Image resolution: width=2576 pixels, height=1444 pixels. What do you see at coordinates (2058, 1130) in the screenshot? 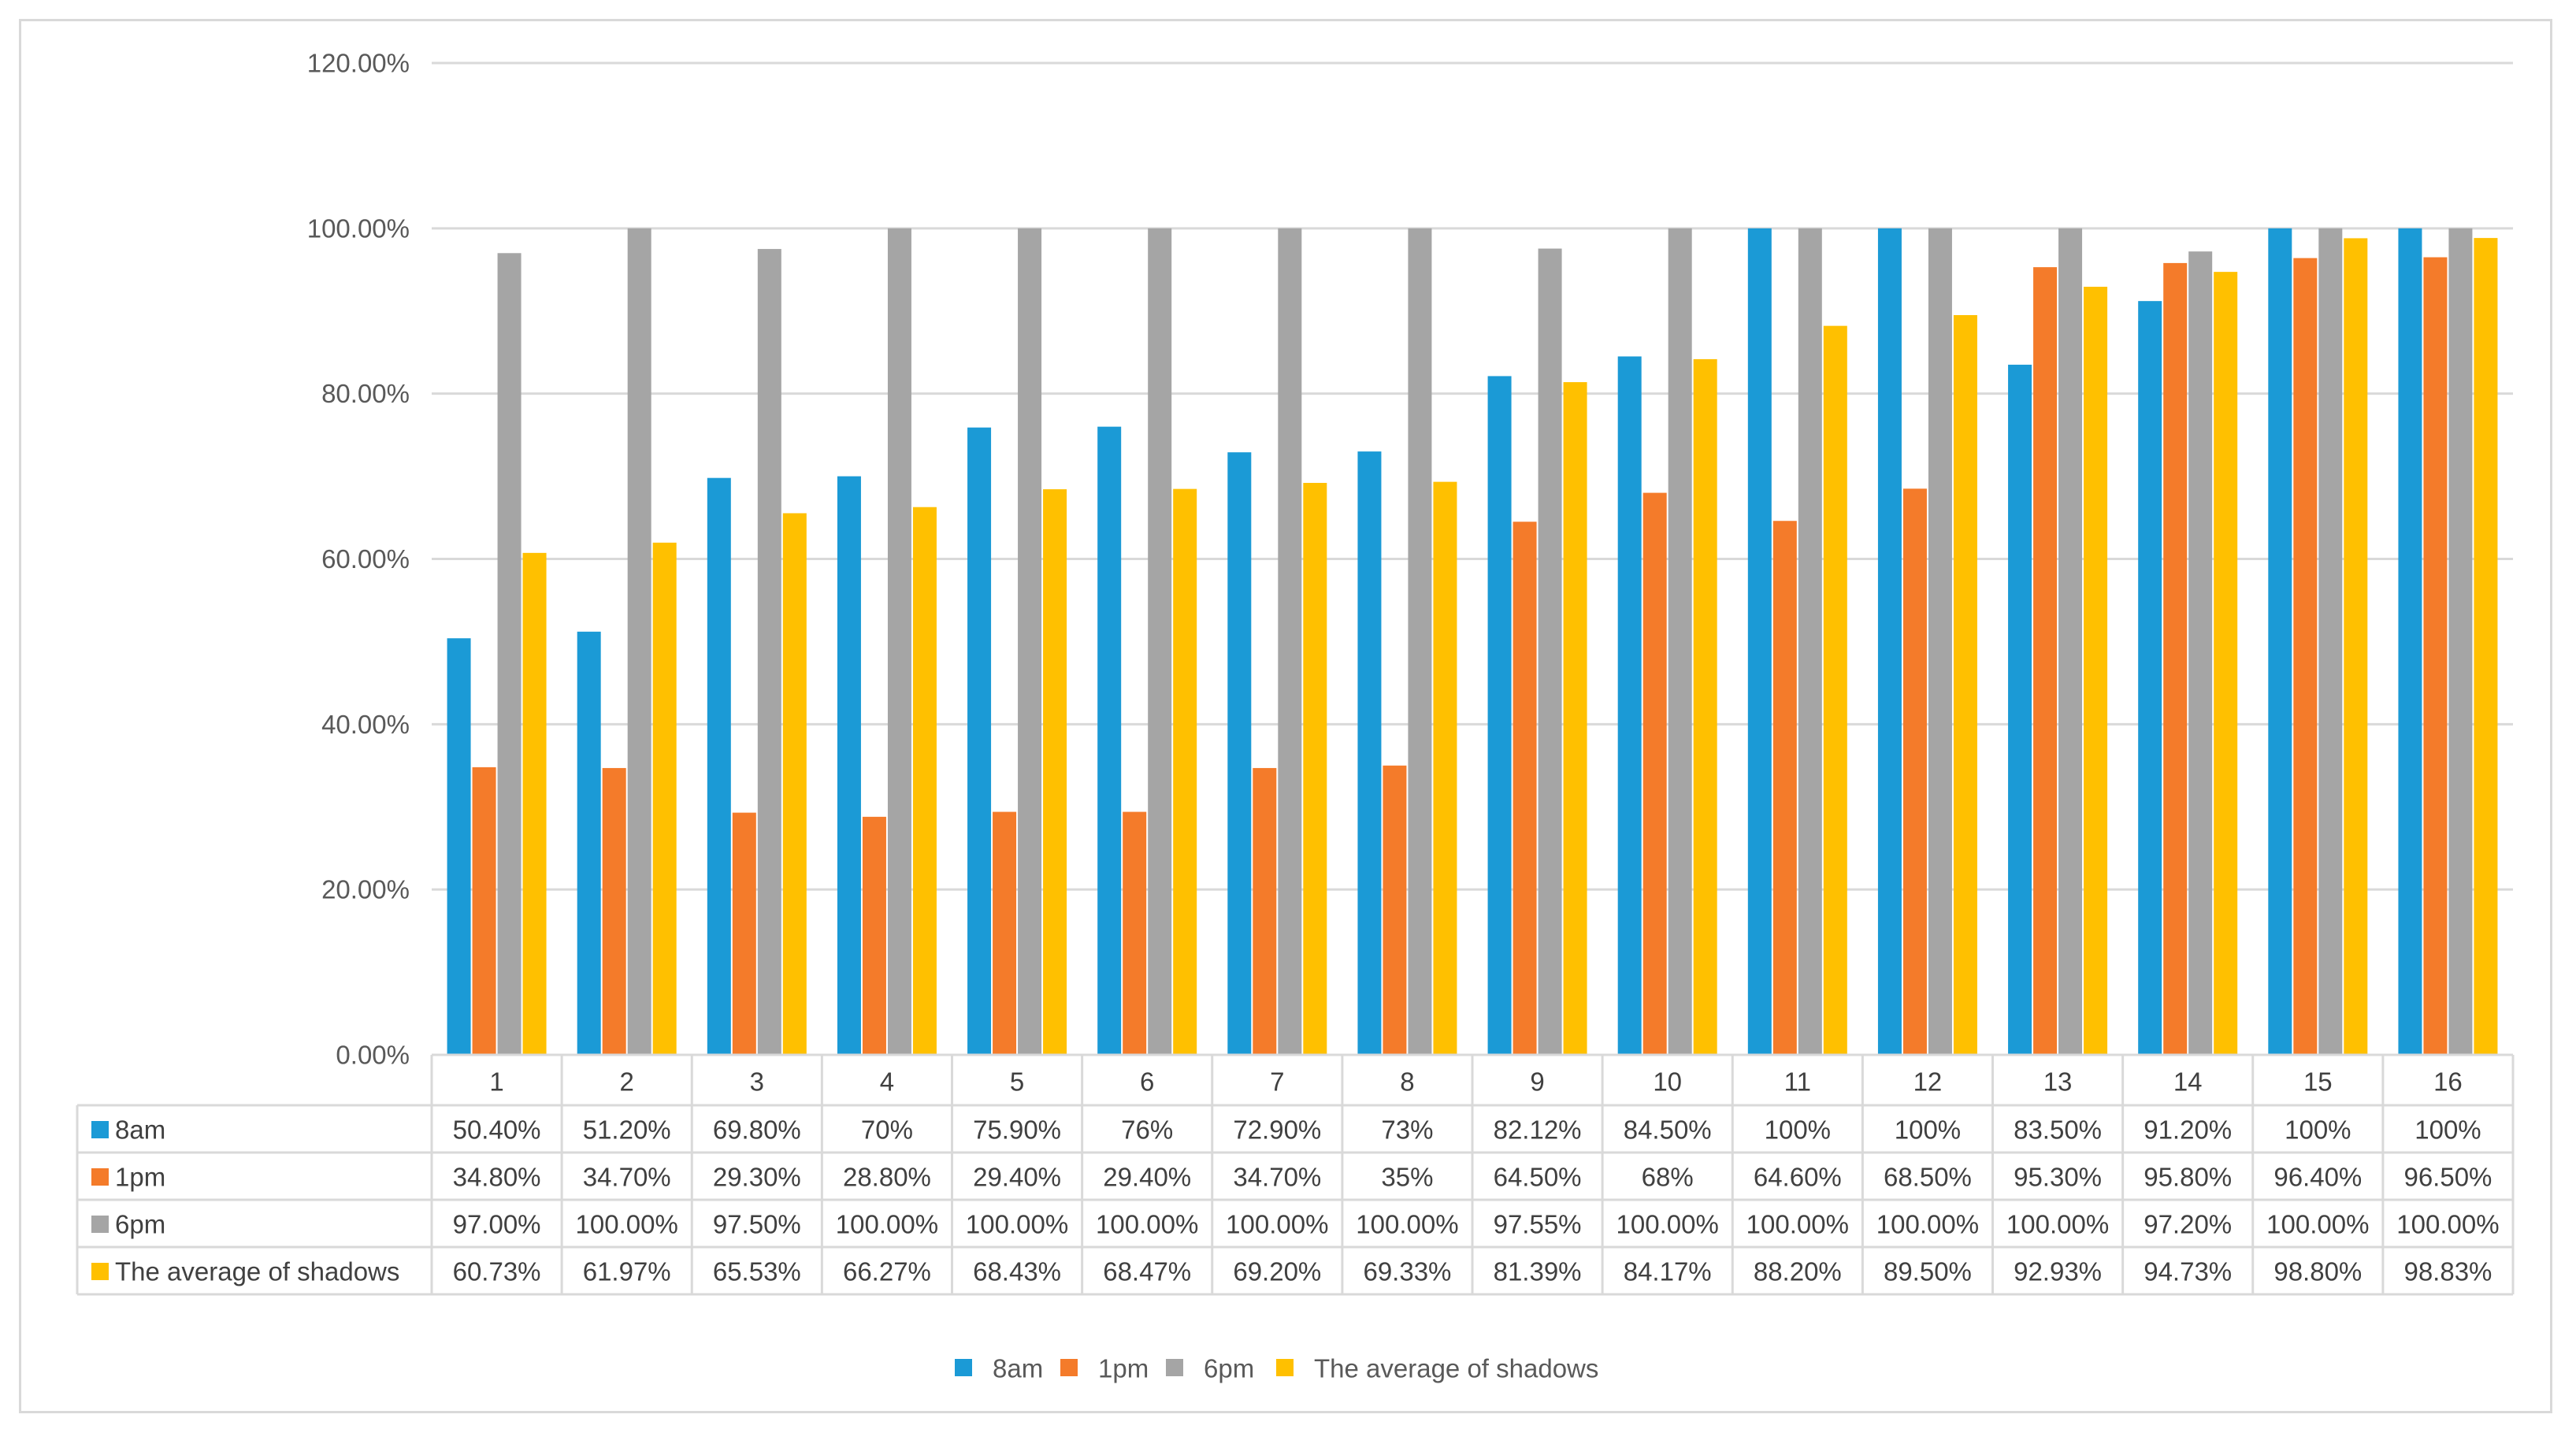
I see `data-label: 83.50%` at bounding box center [2058, 1130].